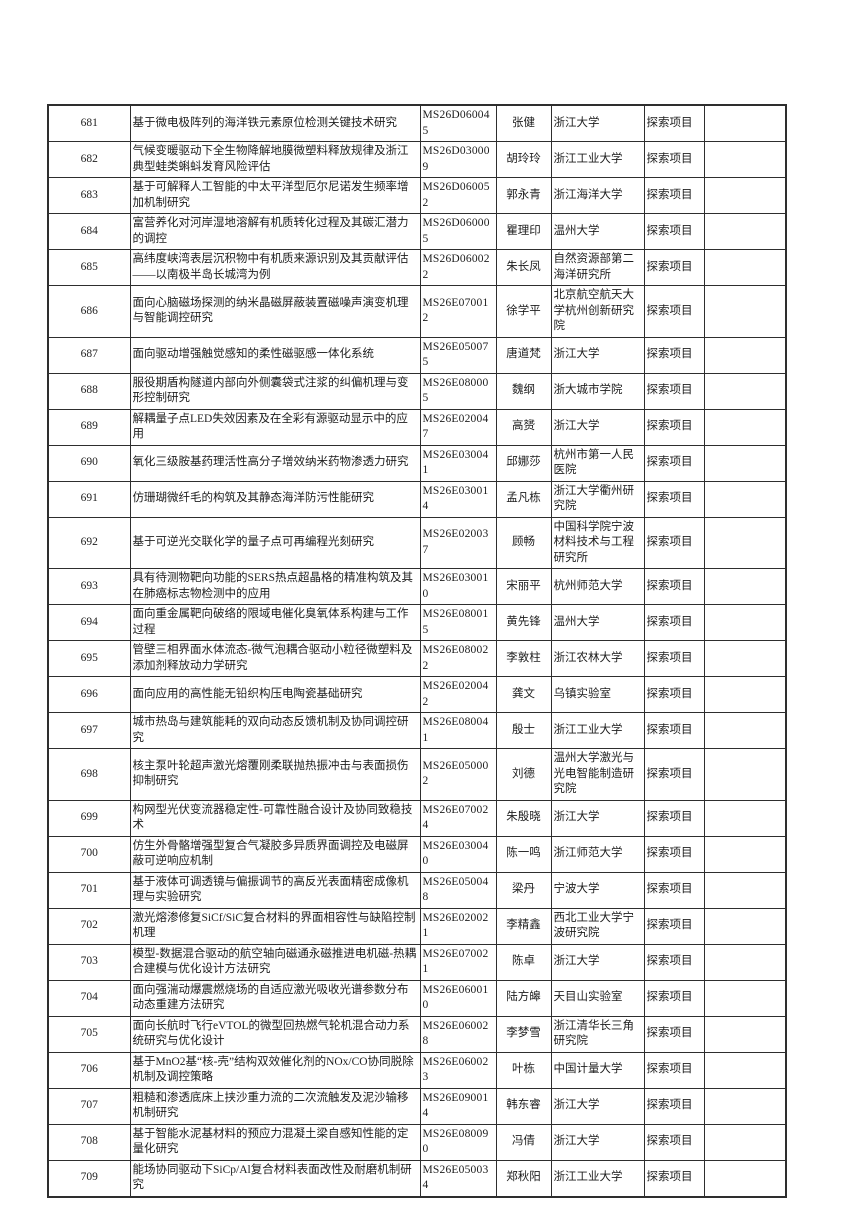  I want to click on institution-cell: 中国科学院宁波材料技术与工程研究所, so click(597, 542).